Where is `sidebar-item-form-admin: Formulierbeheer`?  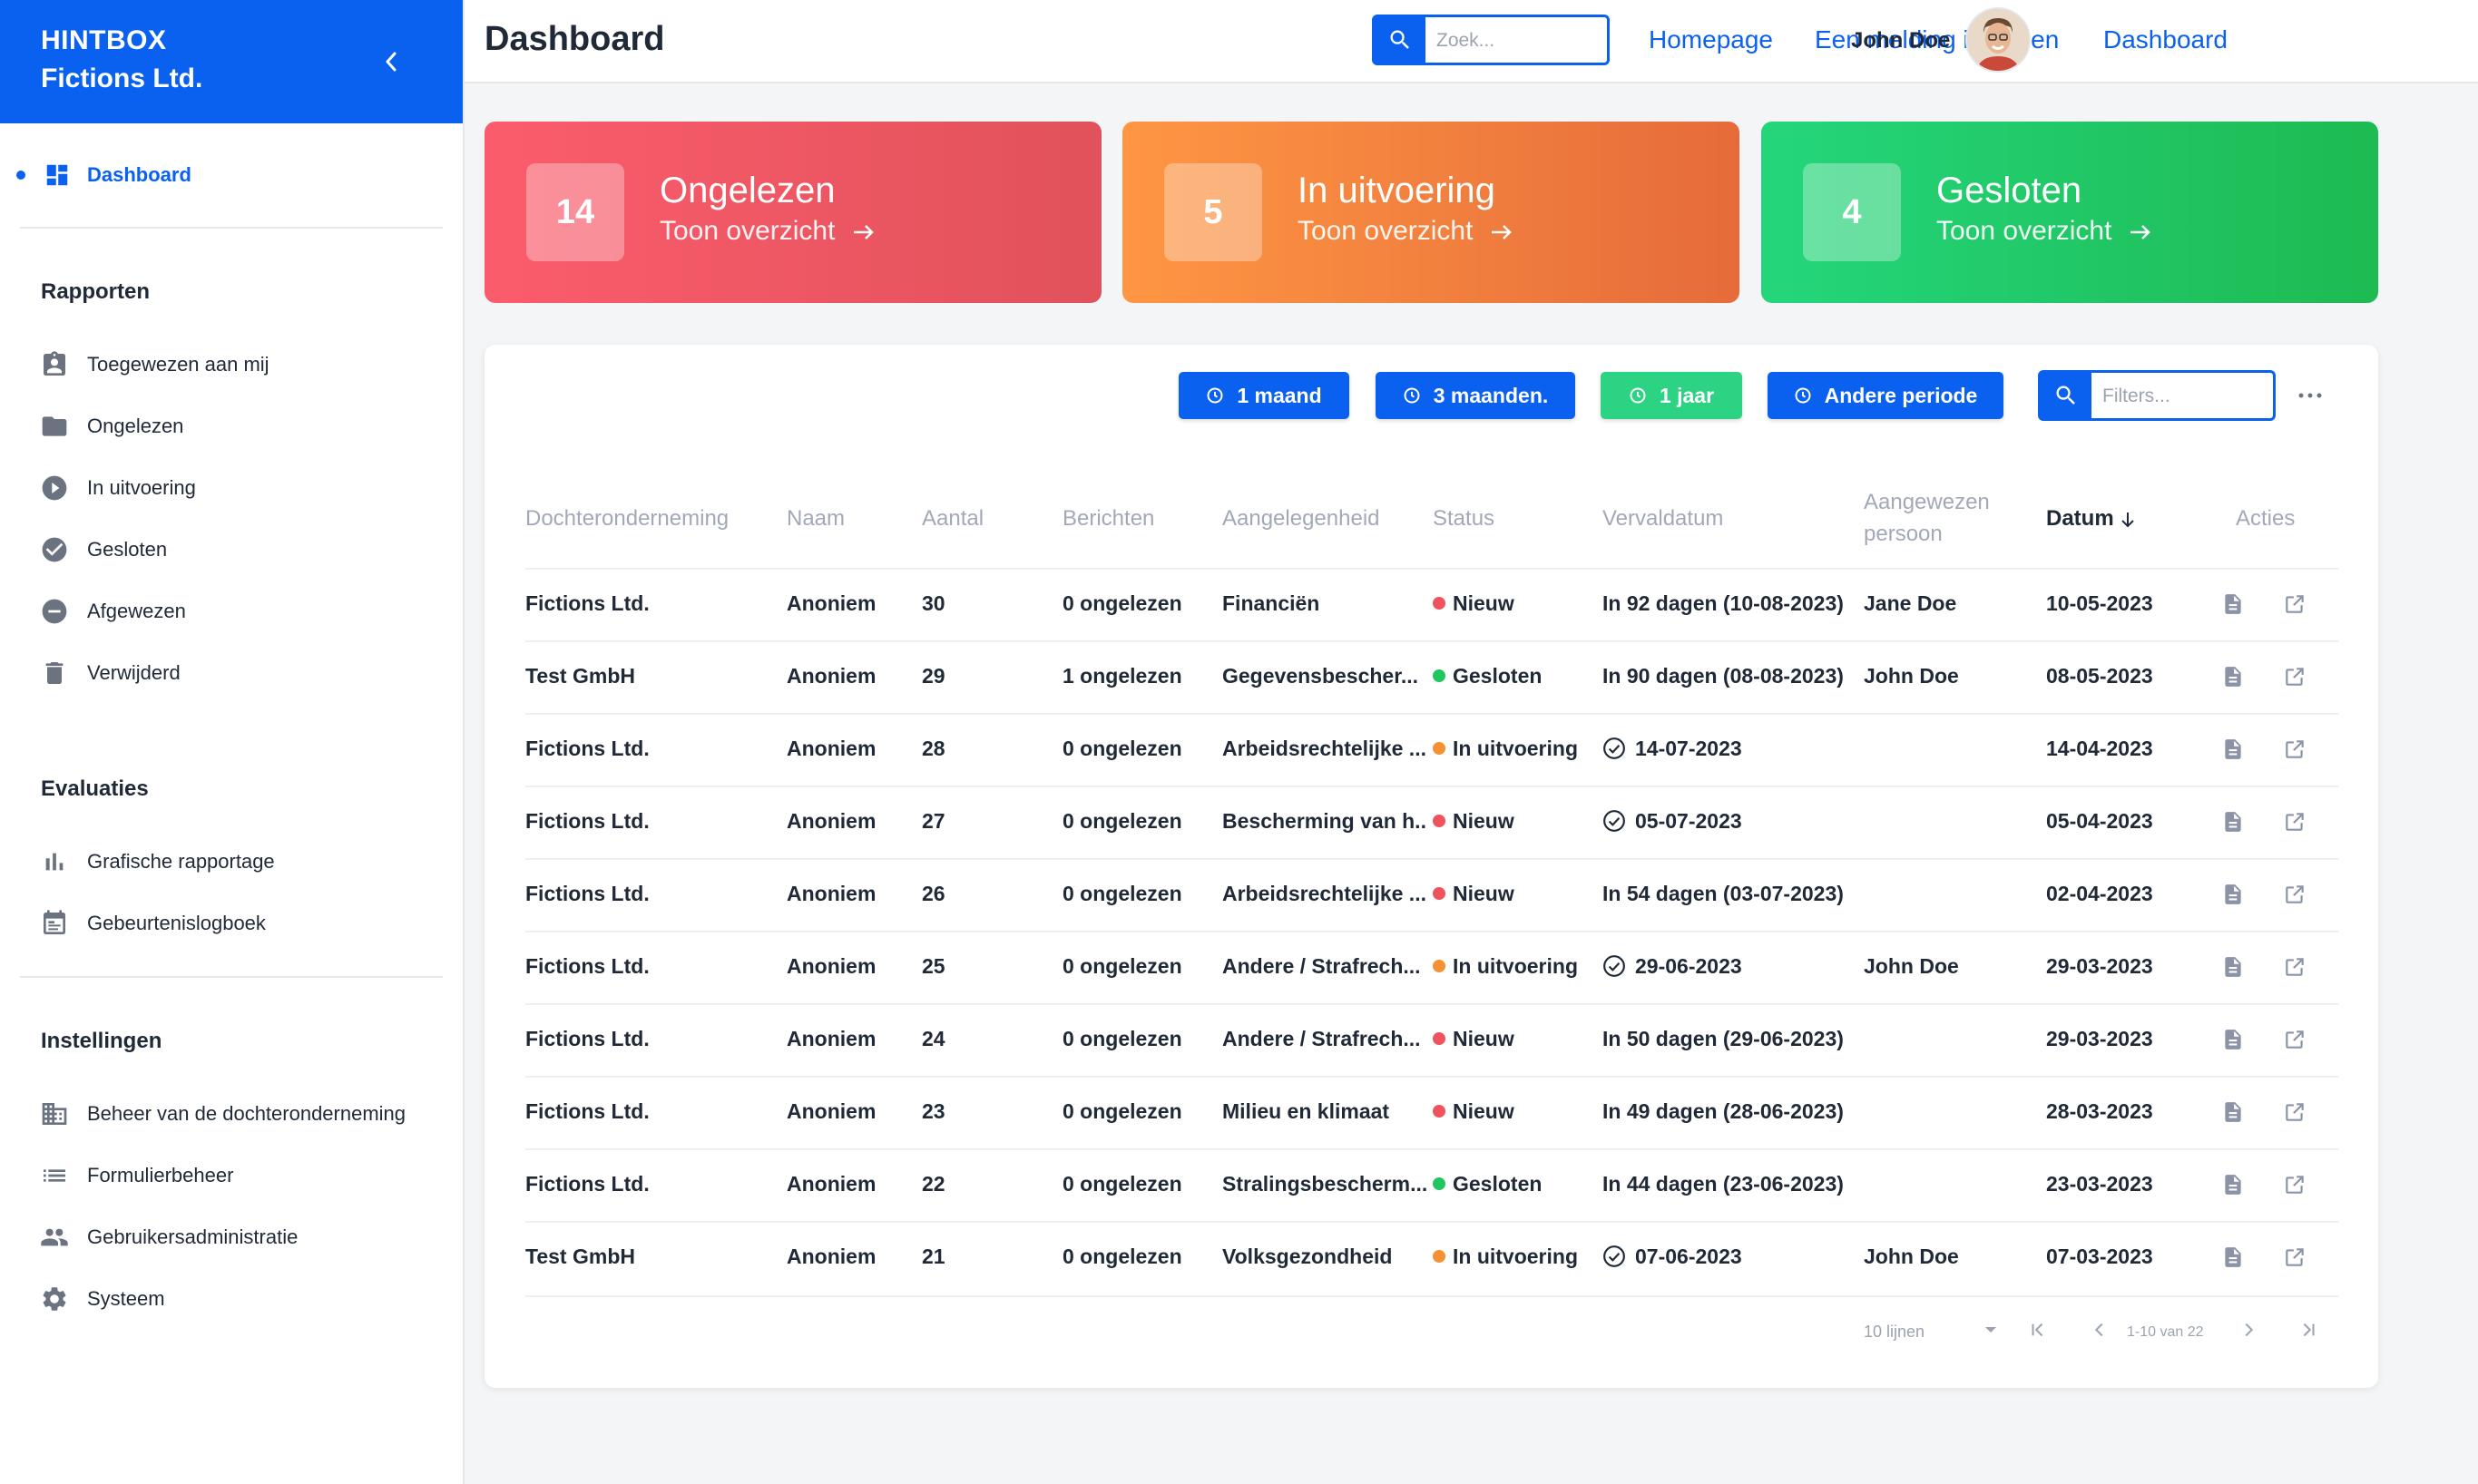
sidebar-item-form-admin: Formulierbeheer is located at coordinates (232, 1176).